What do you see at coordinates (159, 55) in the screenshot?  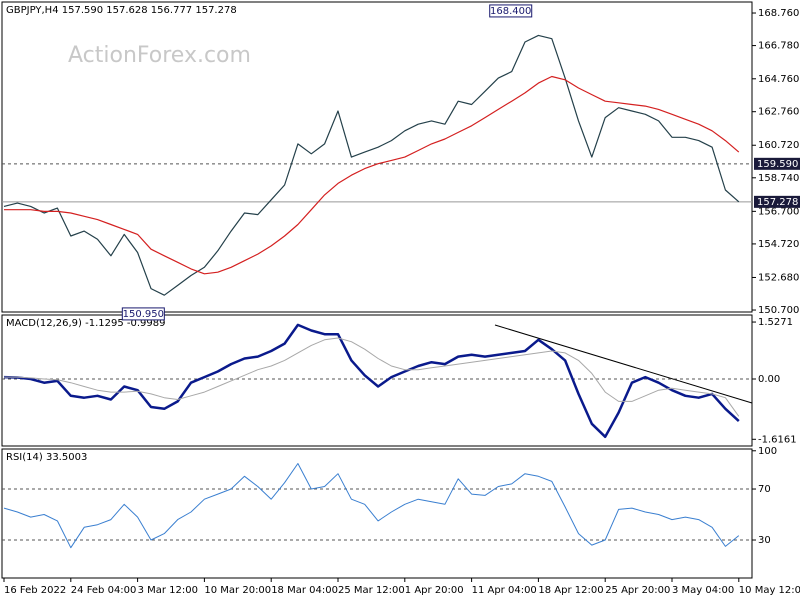 I see `watermark: ActionForex.com` at bounding box center [159, 55].